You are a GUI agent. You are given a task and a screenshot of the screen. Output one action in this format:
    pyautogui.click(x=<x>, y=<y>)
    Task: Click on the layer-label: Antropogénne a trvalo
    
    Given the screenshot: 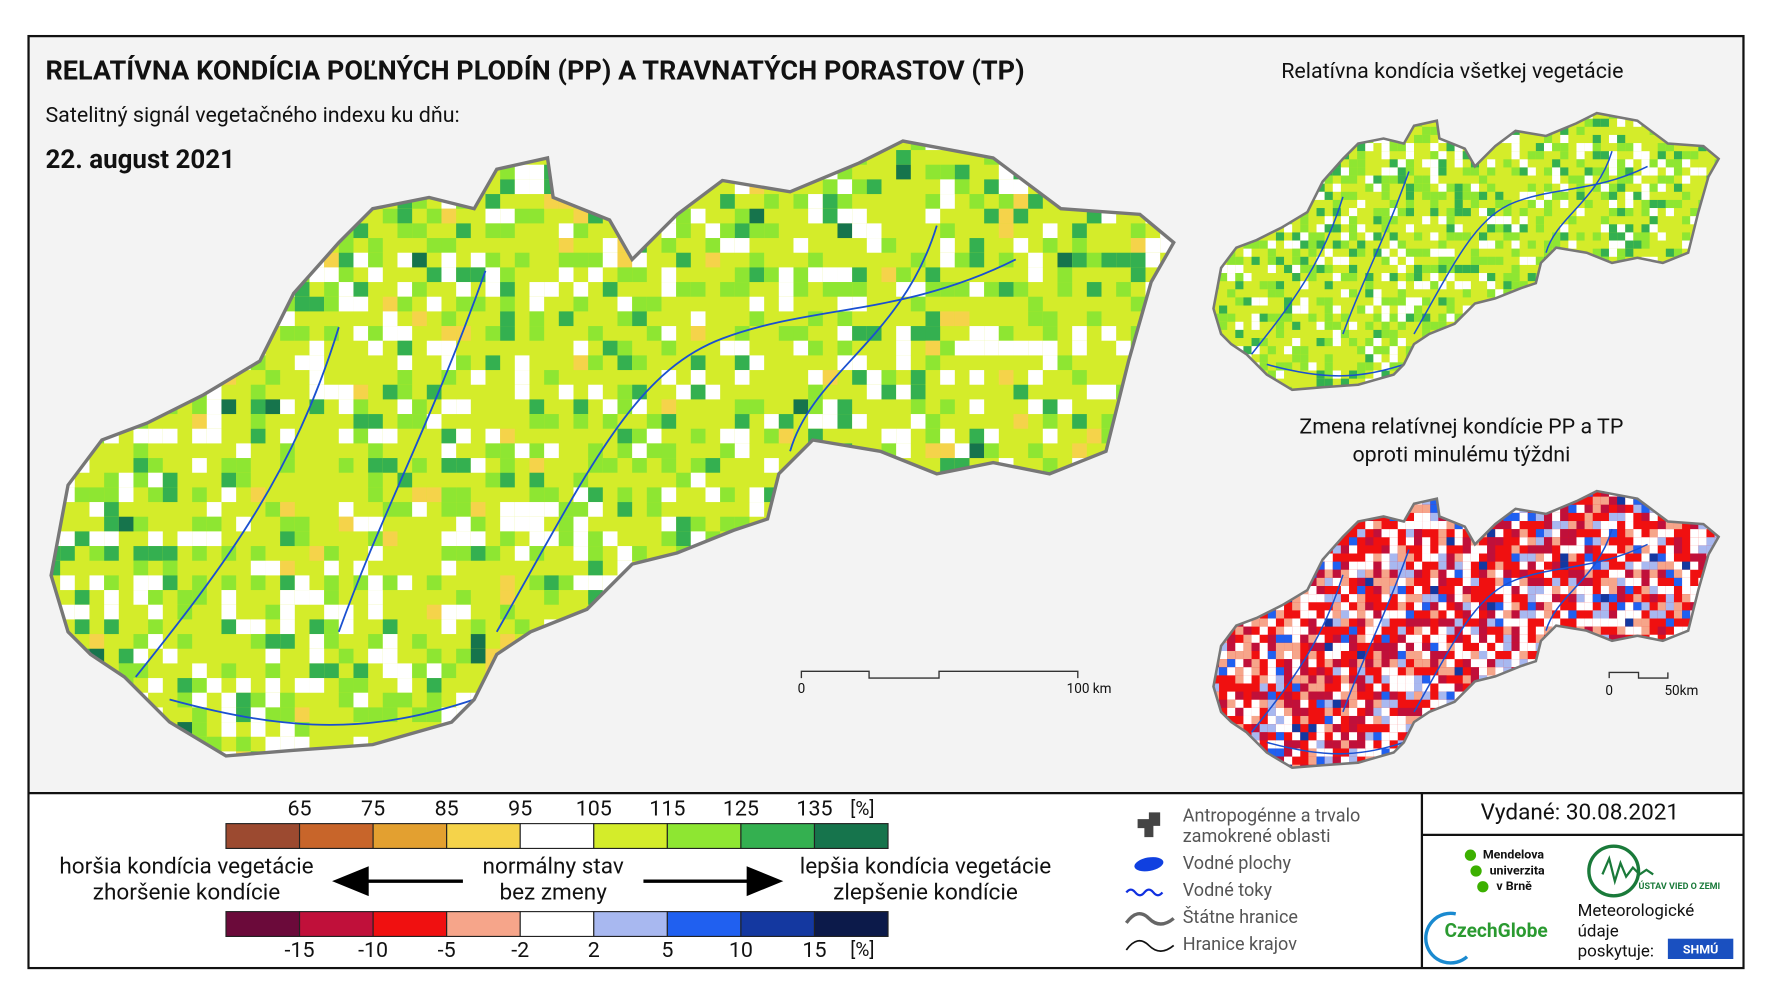 What is the action you would take?
    pyautogui.click(x=1272, y=816)
    